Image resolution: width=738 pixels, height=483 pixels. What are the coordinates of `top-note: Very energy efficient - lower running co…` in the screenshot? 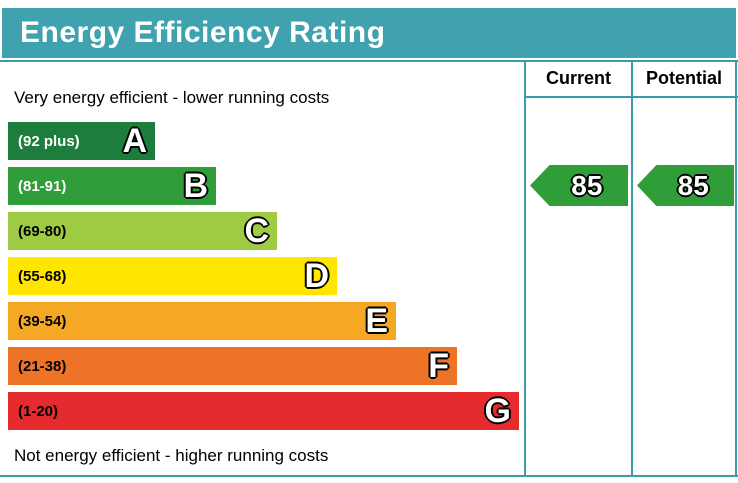 It's located at (172, 97).